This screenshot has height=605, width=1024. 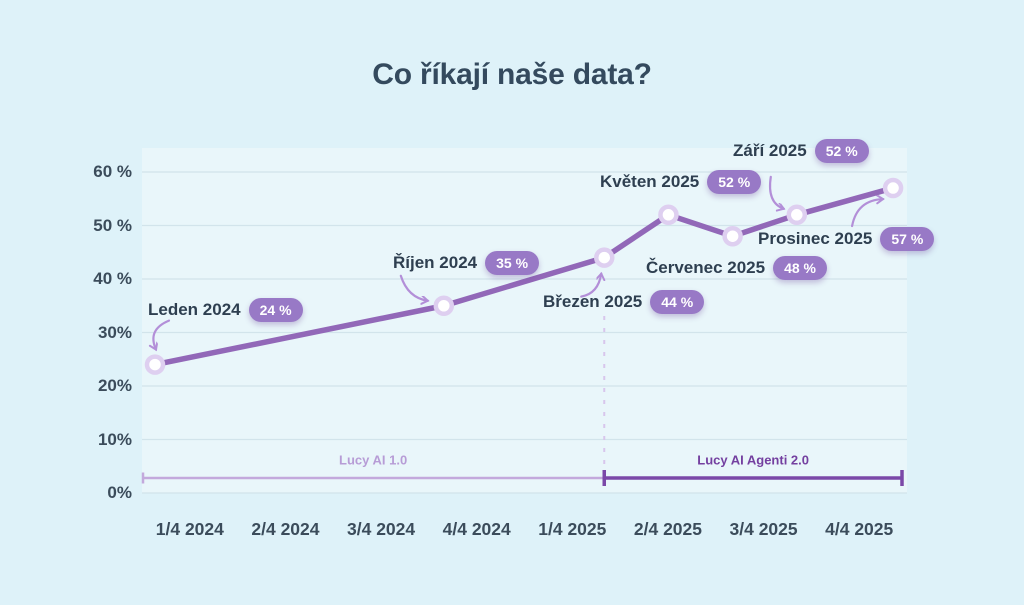 I want to click on point-value-badge: 24 %, so click(x=275, y=310).